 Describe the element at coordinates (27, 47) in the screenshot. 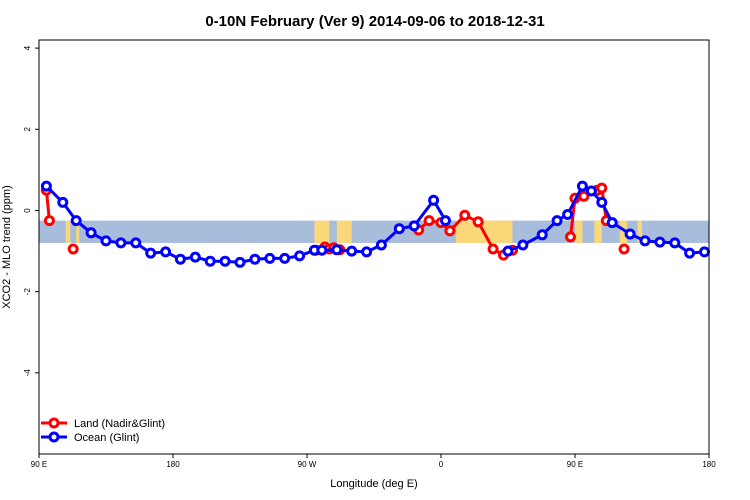

I see `y-tick-label: 4` at that location.